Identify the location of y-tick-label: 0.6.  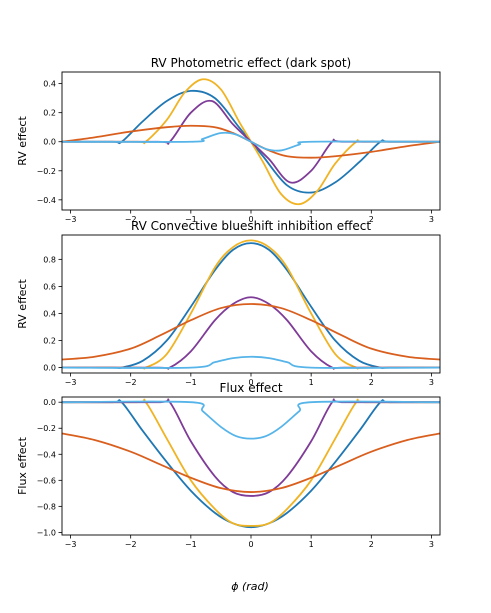
(49, 286).